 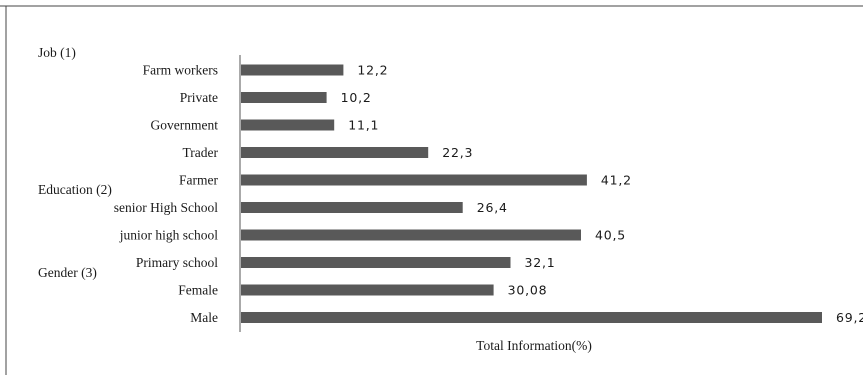 What do you see at coordinates (287, 125) in the screenshot?
I see `bar-government` at bounding box center [287, 125].